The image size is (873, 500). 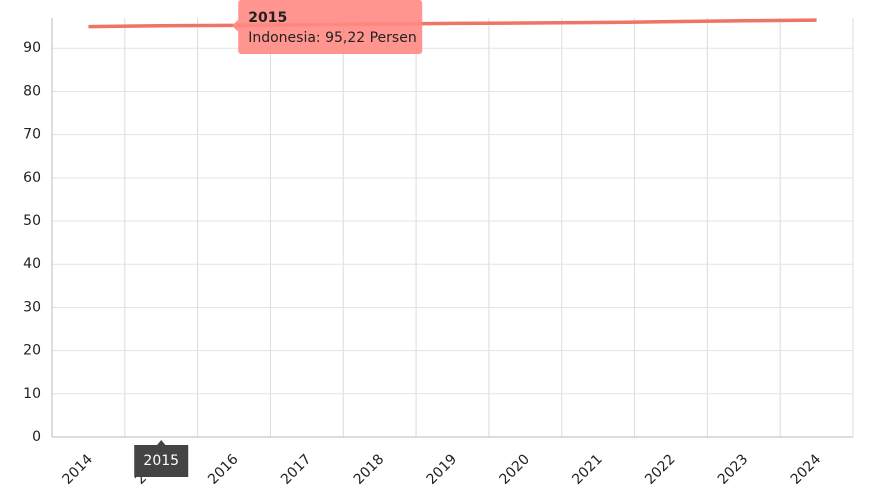 What do you see at coordinates (32, 394) in the screenshot?
I see `y-tick-label: 10` at bounding box center [32, 394].